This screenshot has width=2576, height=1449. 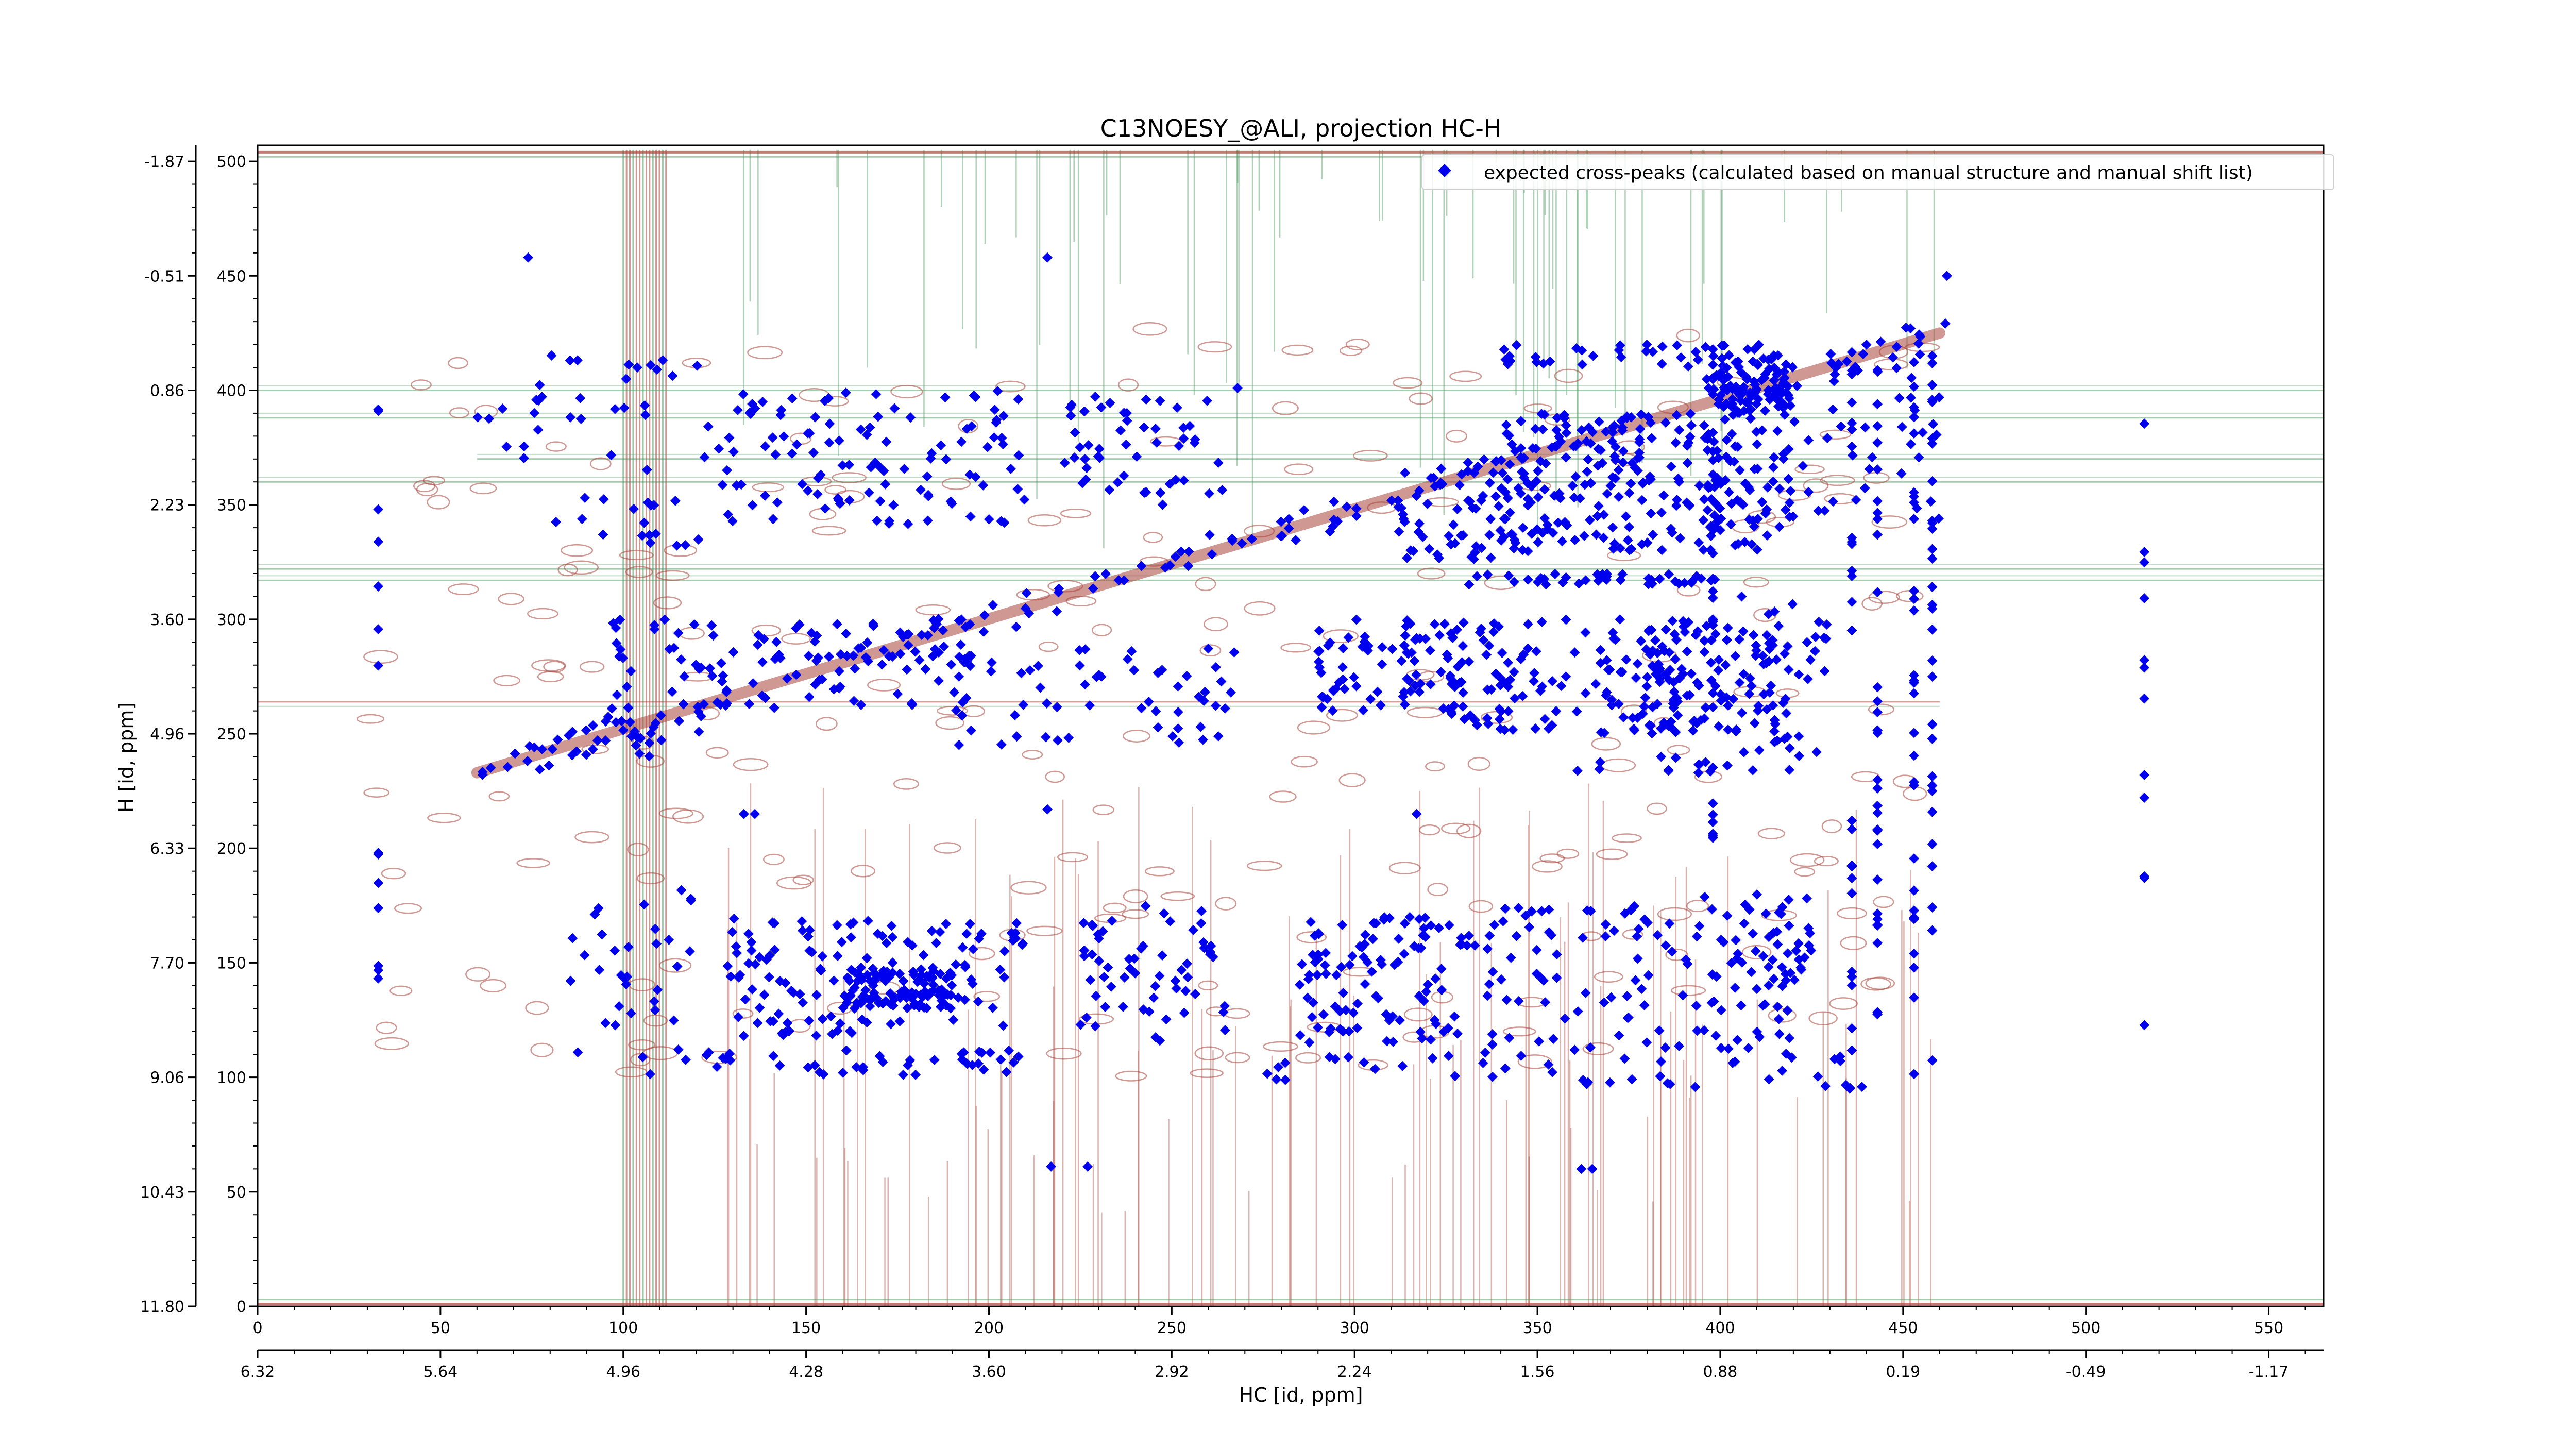 What do you see at coordinates (2086, 1372) in the screenshot?
I see `x-ppm-tick-label: -0.49` at bounding box center [2086, 1372].